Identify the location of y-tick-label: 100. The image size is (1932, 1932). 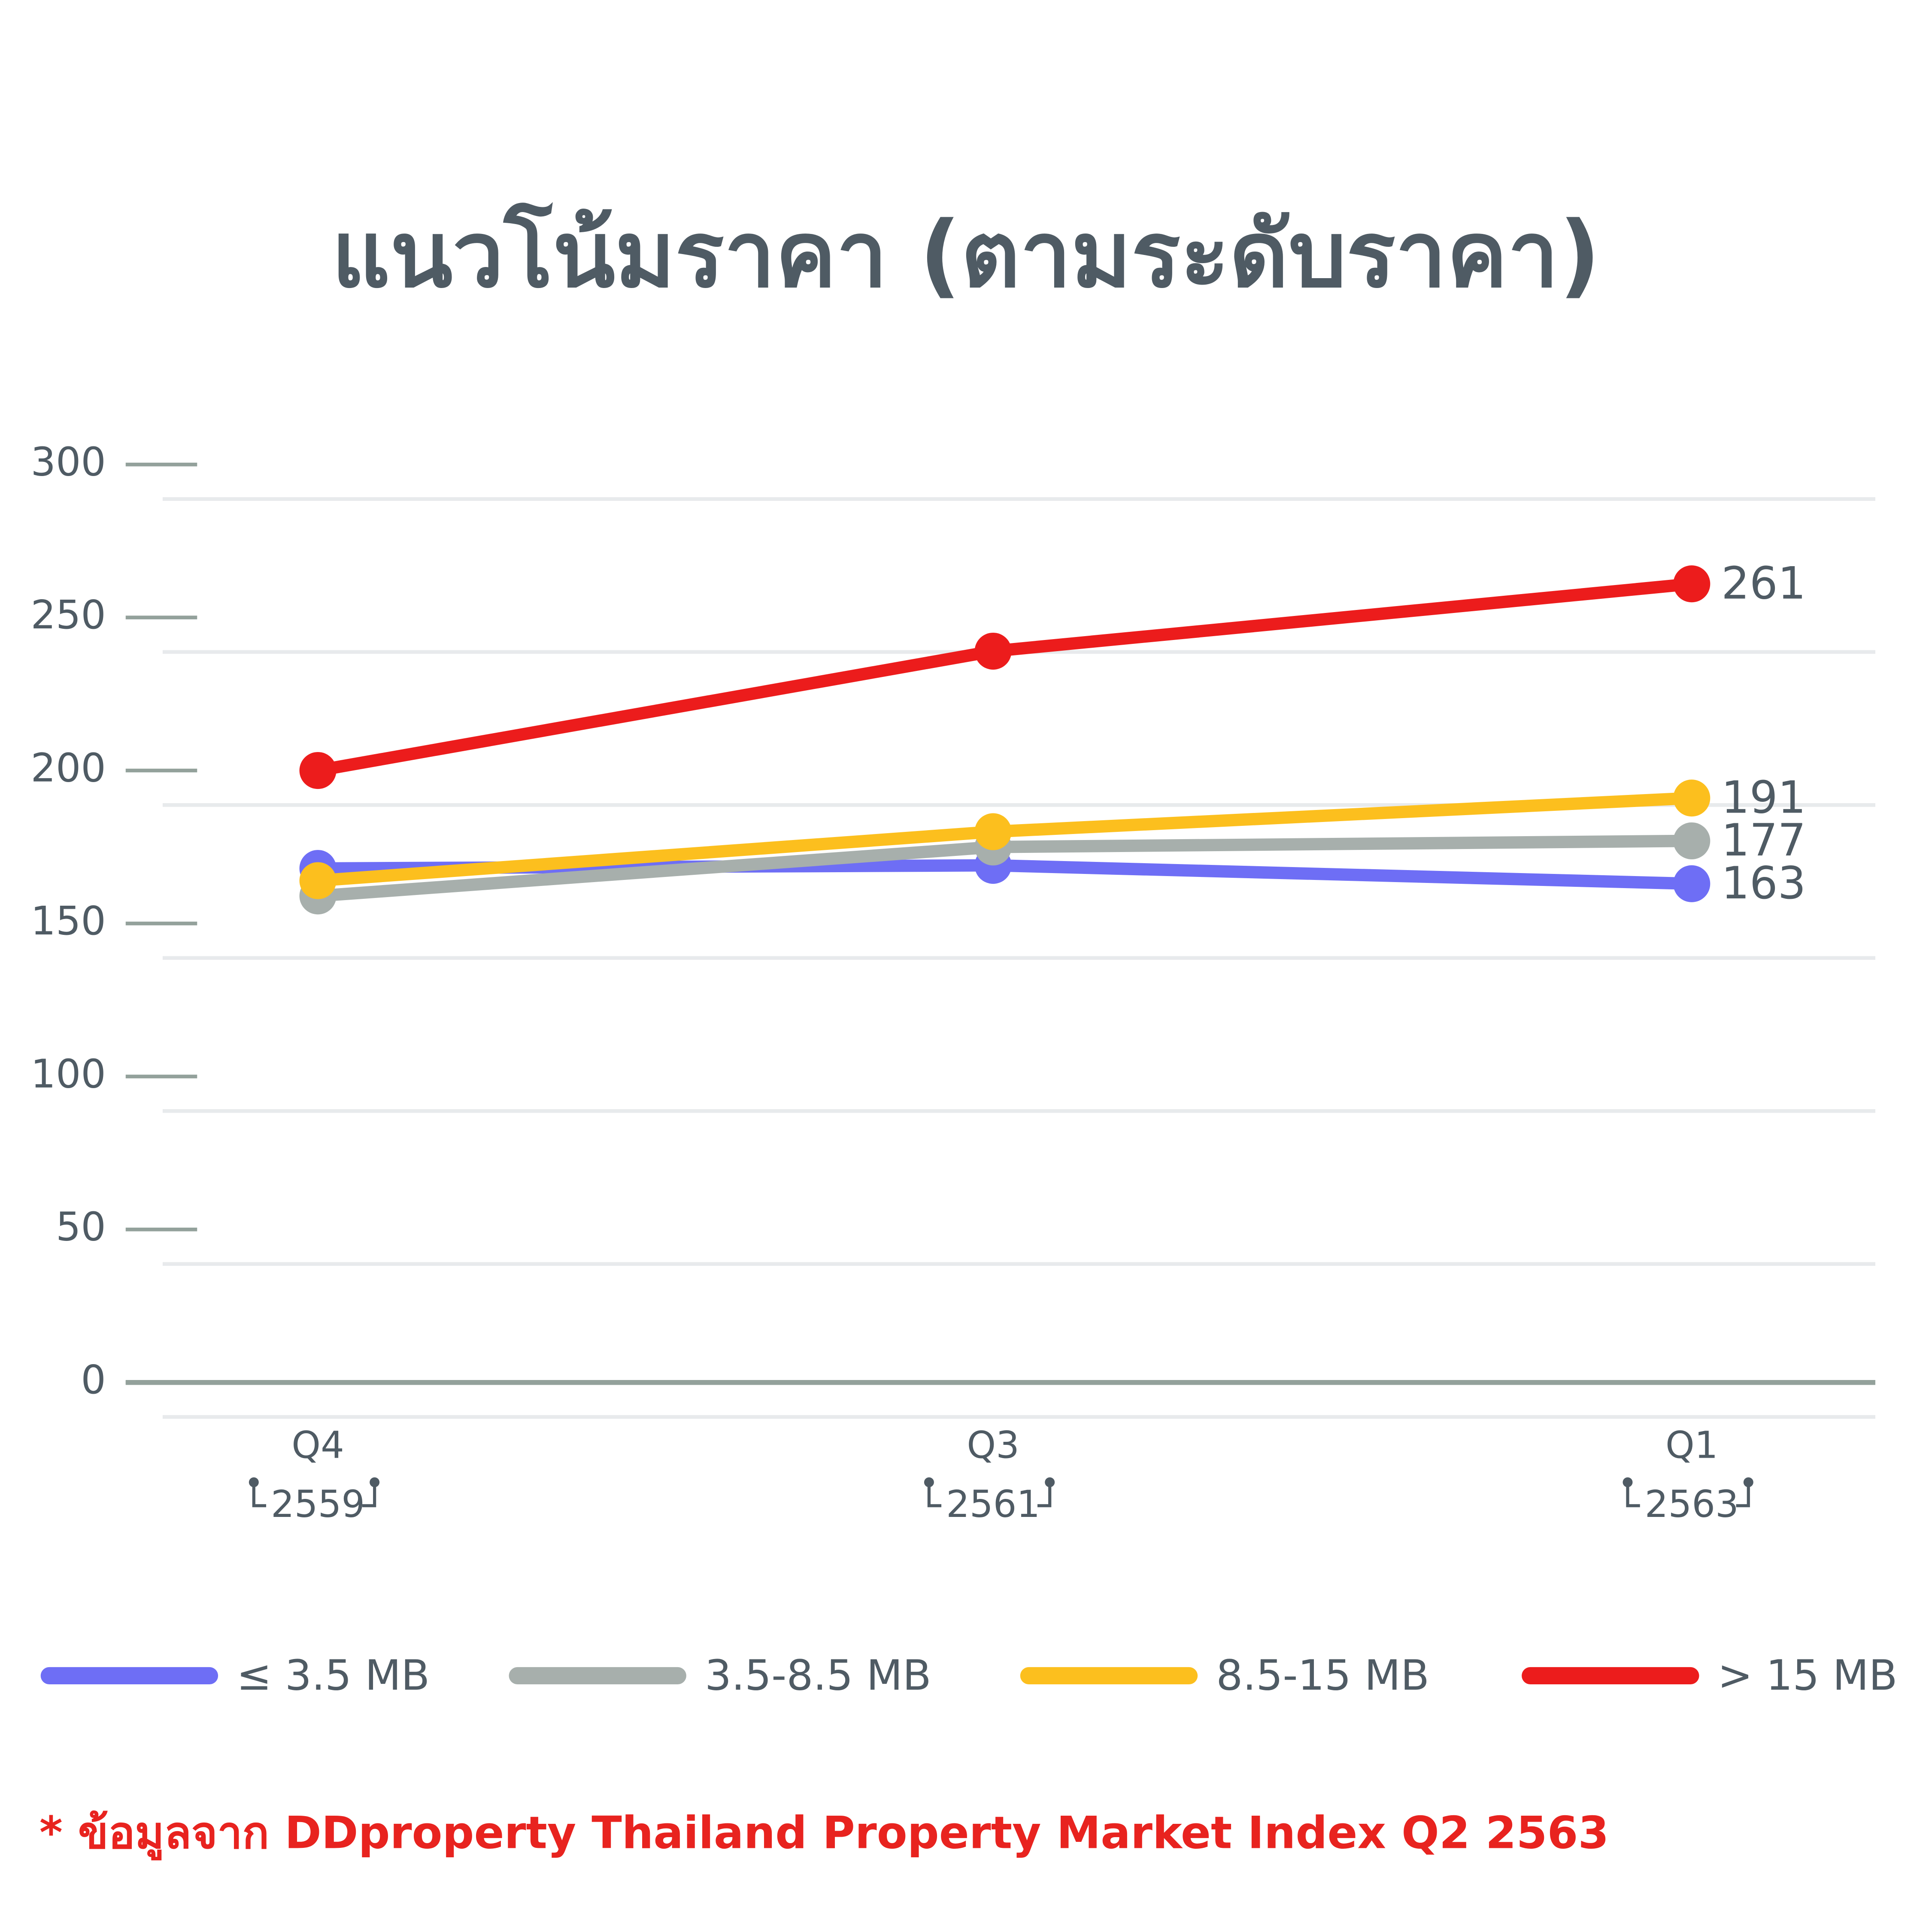
(68, 1074).